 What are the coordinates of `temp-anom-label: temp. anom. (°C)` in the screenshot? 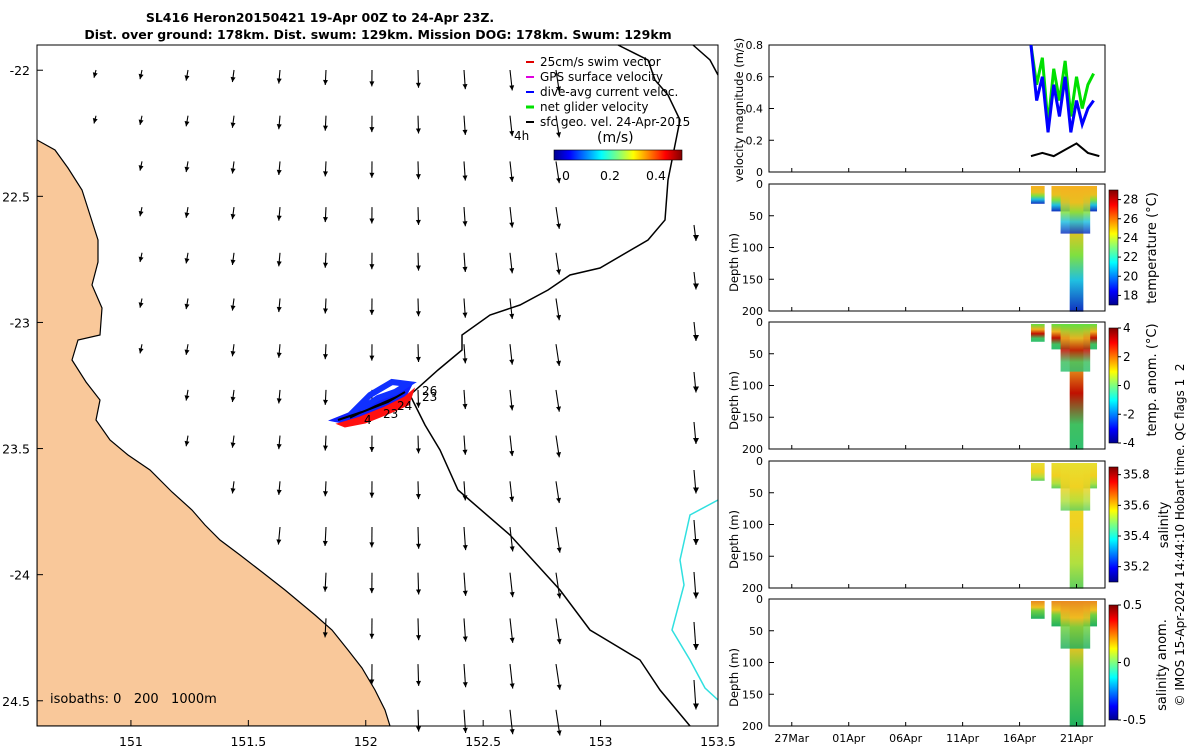 It's located at (1152, 379).